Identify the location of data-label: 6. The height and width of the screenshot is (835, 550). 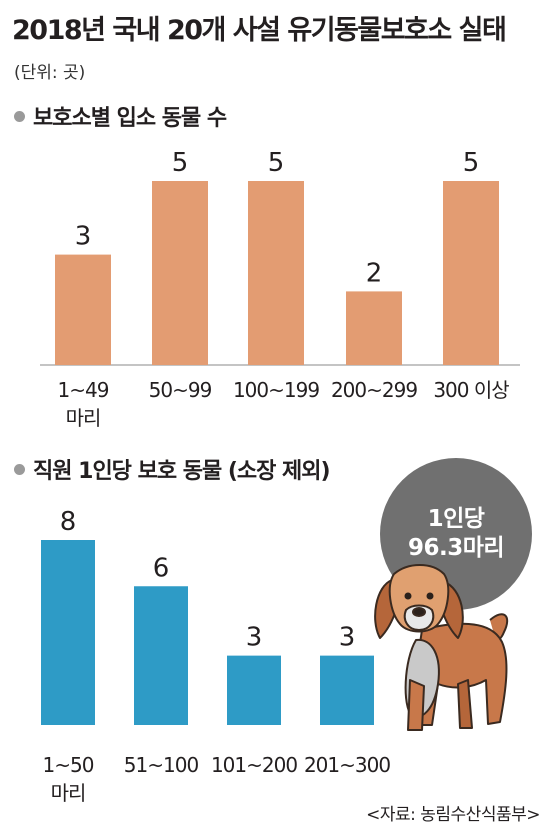
(161, 568).